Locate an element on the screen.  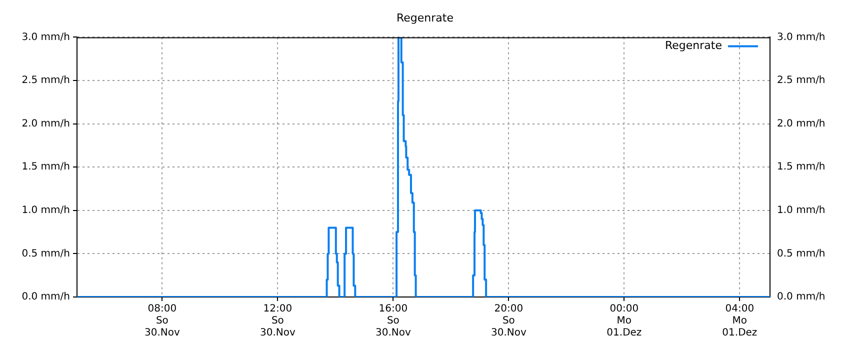
chart-title: Regenrate is located at coordinates (425, 17).